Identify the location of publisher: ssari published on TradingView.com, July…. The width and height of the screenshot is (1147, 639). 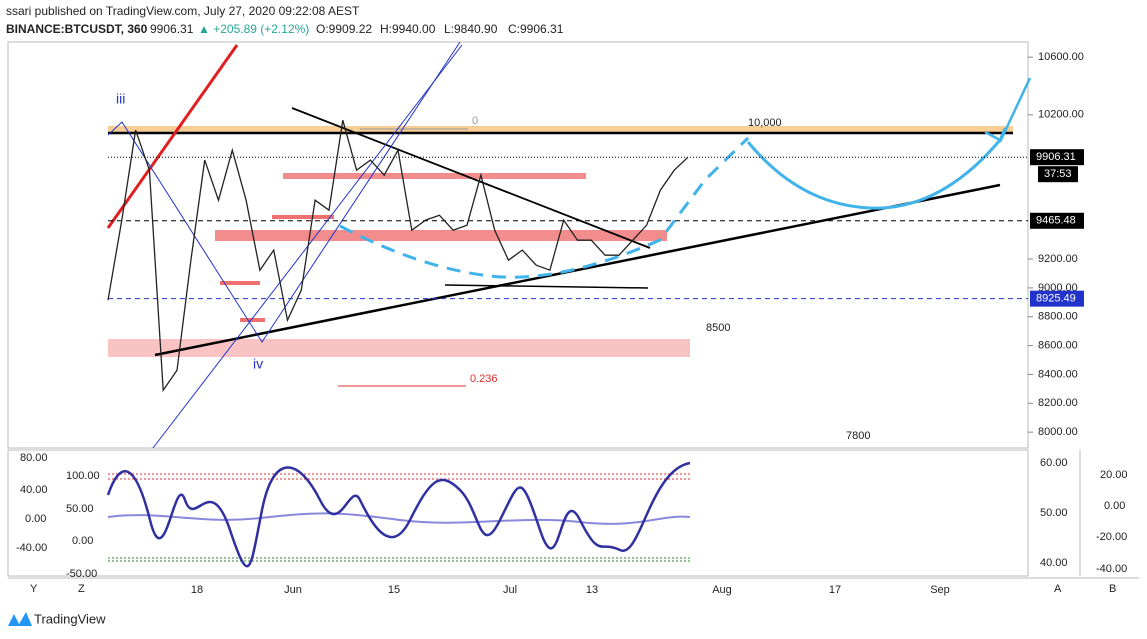
(183, 11).